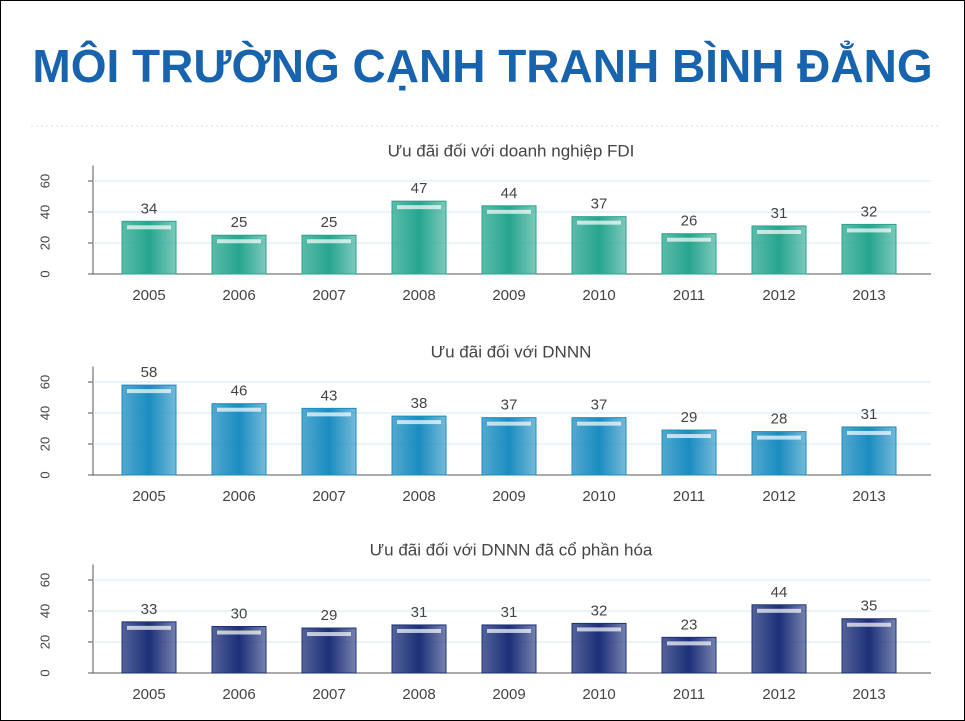 Image resolution: width=965 pixels, height=721 pixels. What do you see at coordinates (329, 395) in the screenshot?
I see `value-label: 43` at bounding box center [329, 395].